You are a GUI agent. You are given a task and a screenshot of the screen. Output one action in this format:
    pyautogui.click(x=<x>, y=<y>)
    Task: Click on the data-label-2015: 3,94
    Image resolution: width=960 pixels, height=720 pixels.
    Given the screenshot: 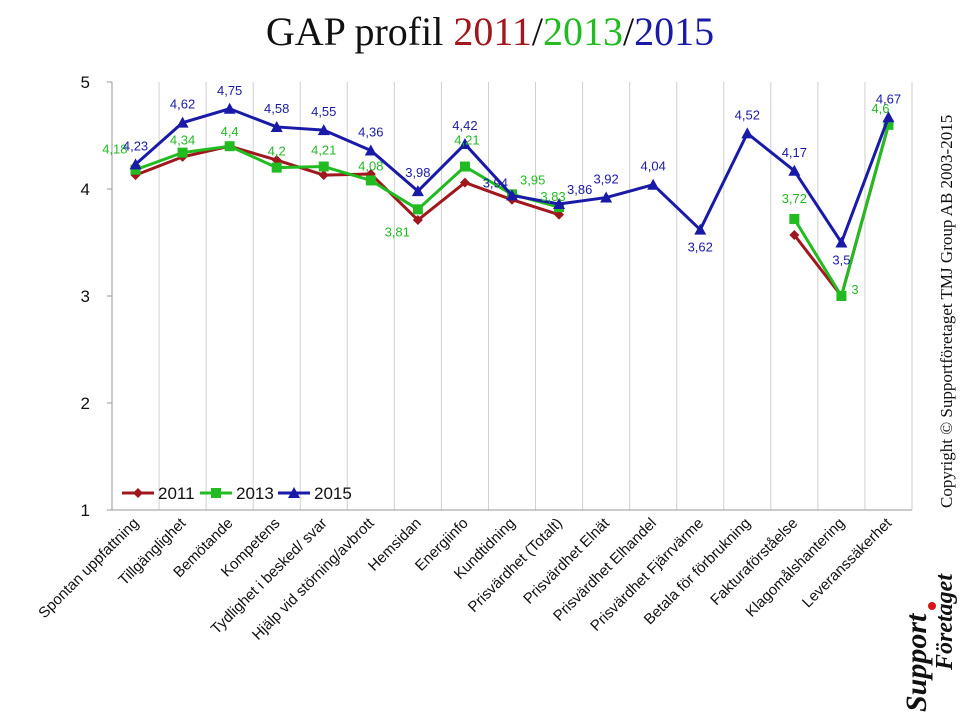 What is the action you would take?
    pyautogui.click(x=495, y=182)
    